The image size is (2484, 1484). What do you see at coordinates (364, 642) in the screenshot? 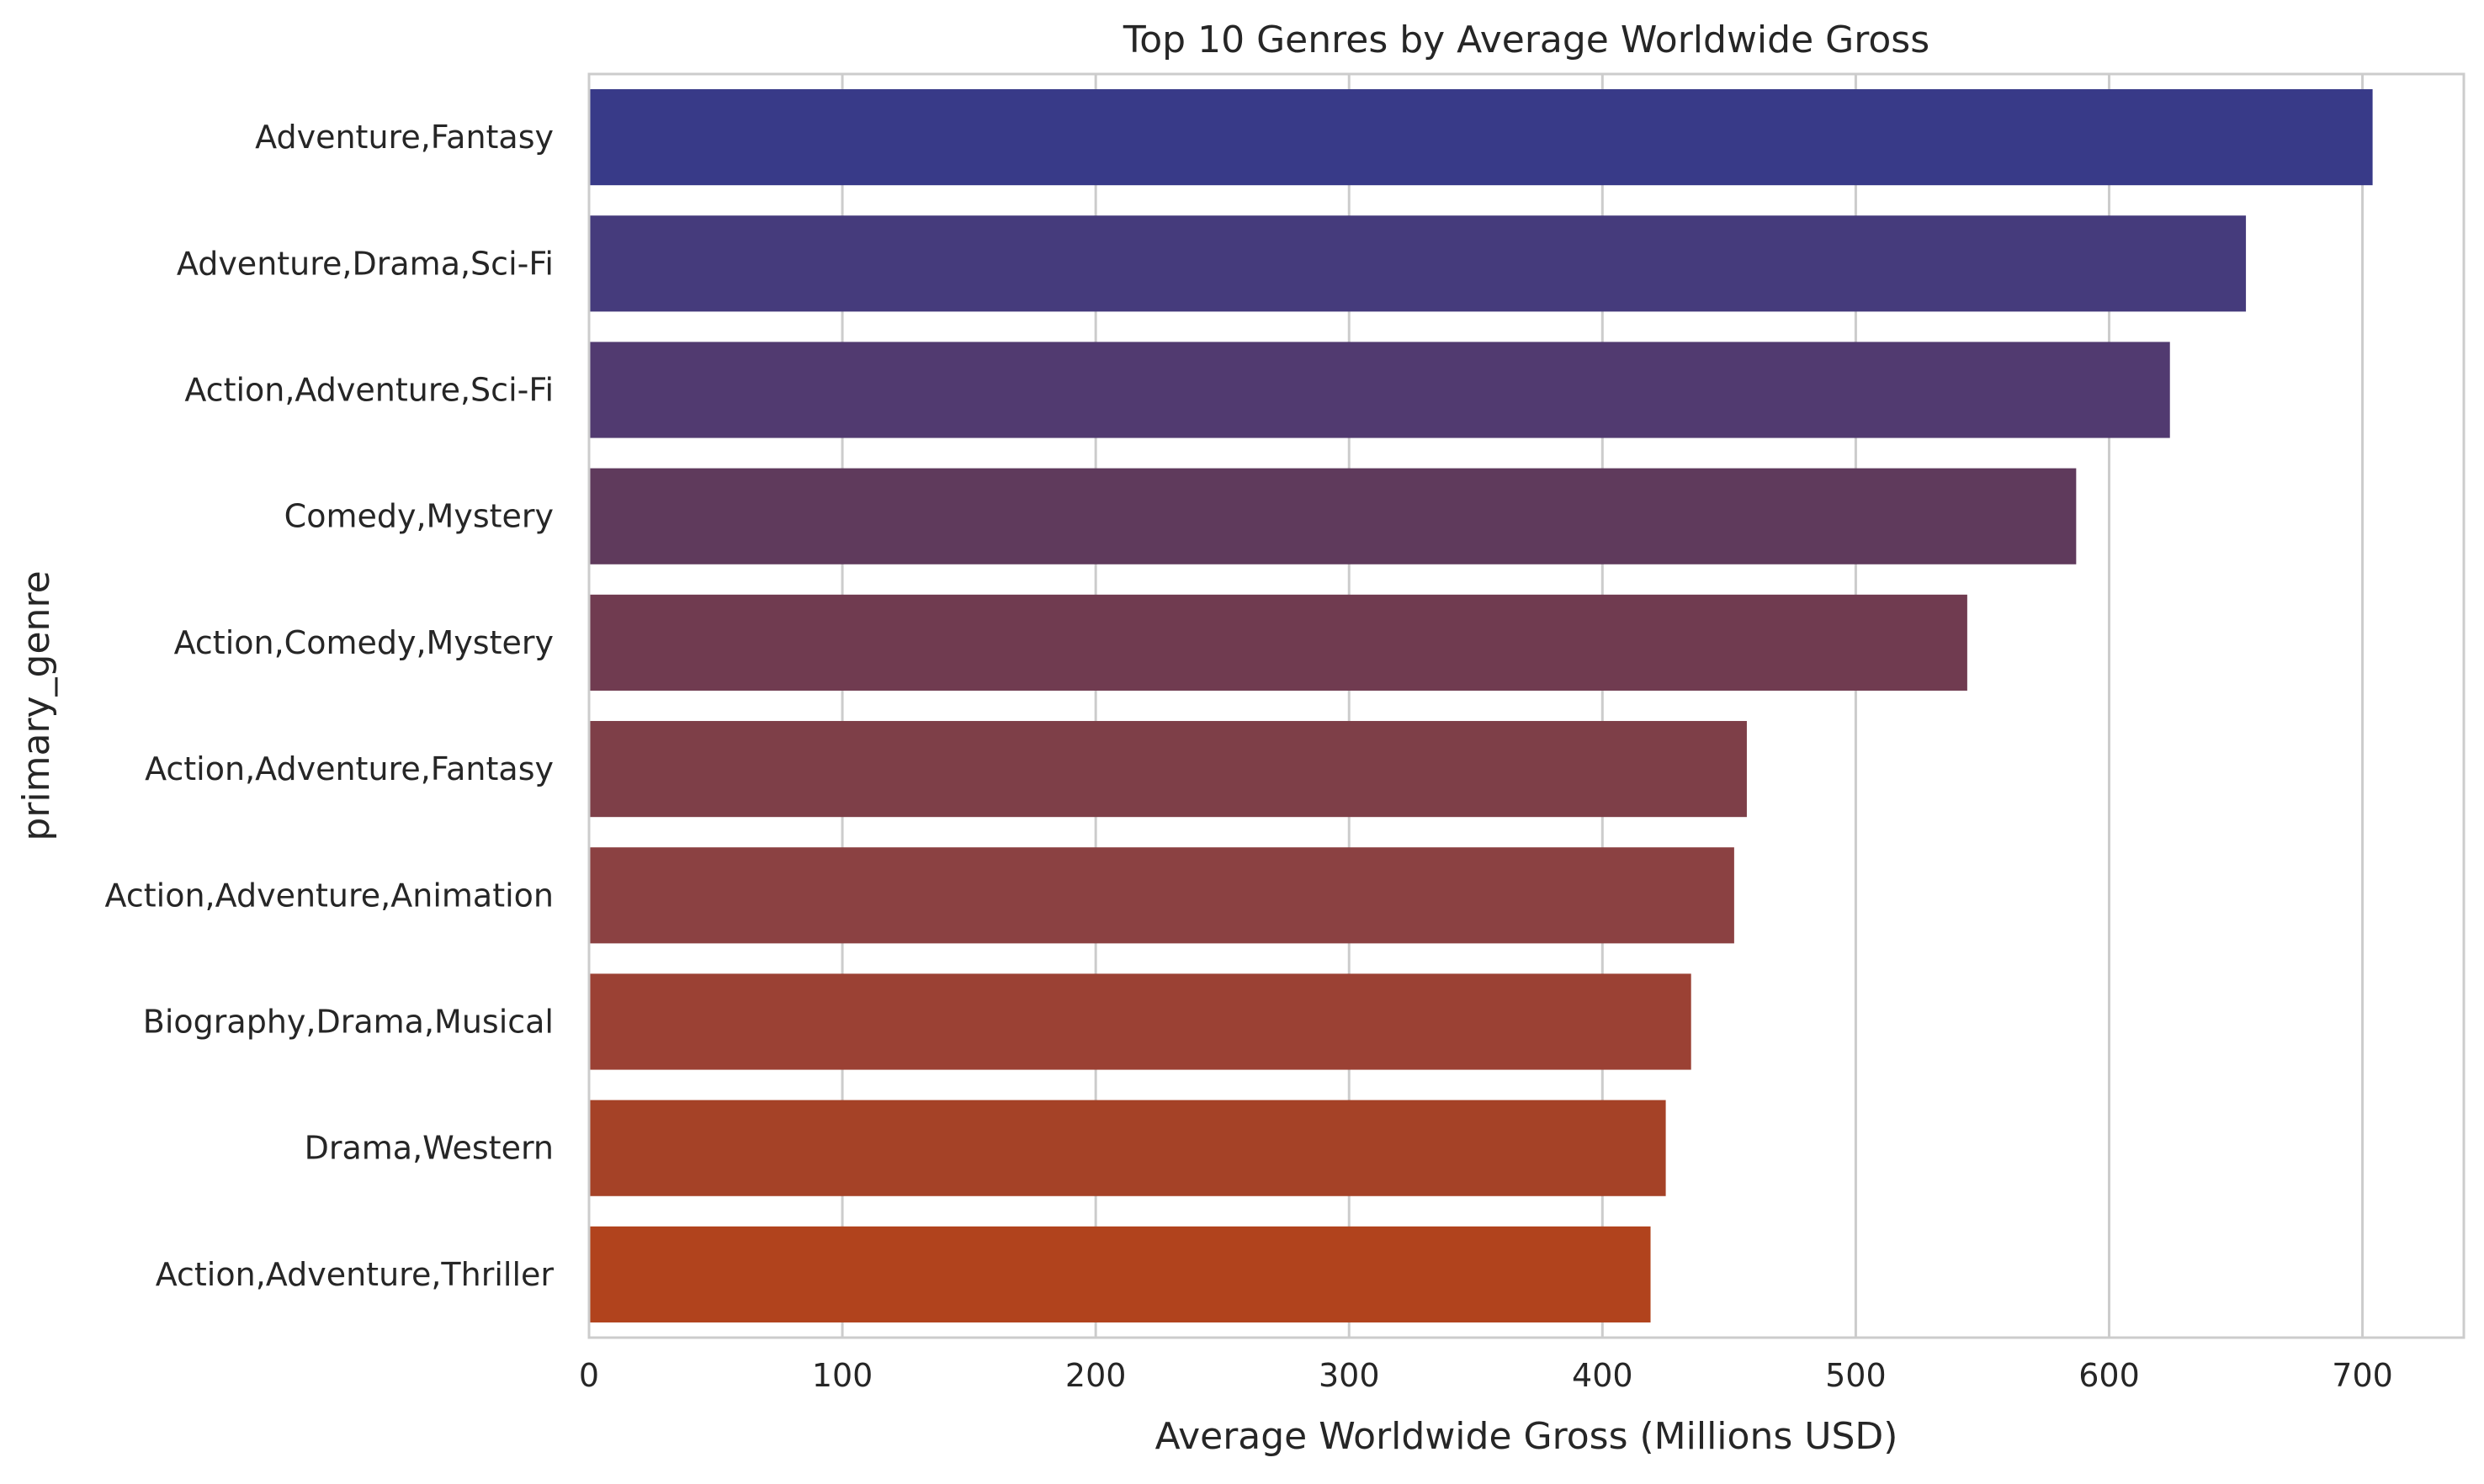
I see `y-category-label: Action,Comedy,Mystery` at bounding box center [364, 642].